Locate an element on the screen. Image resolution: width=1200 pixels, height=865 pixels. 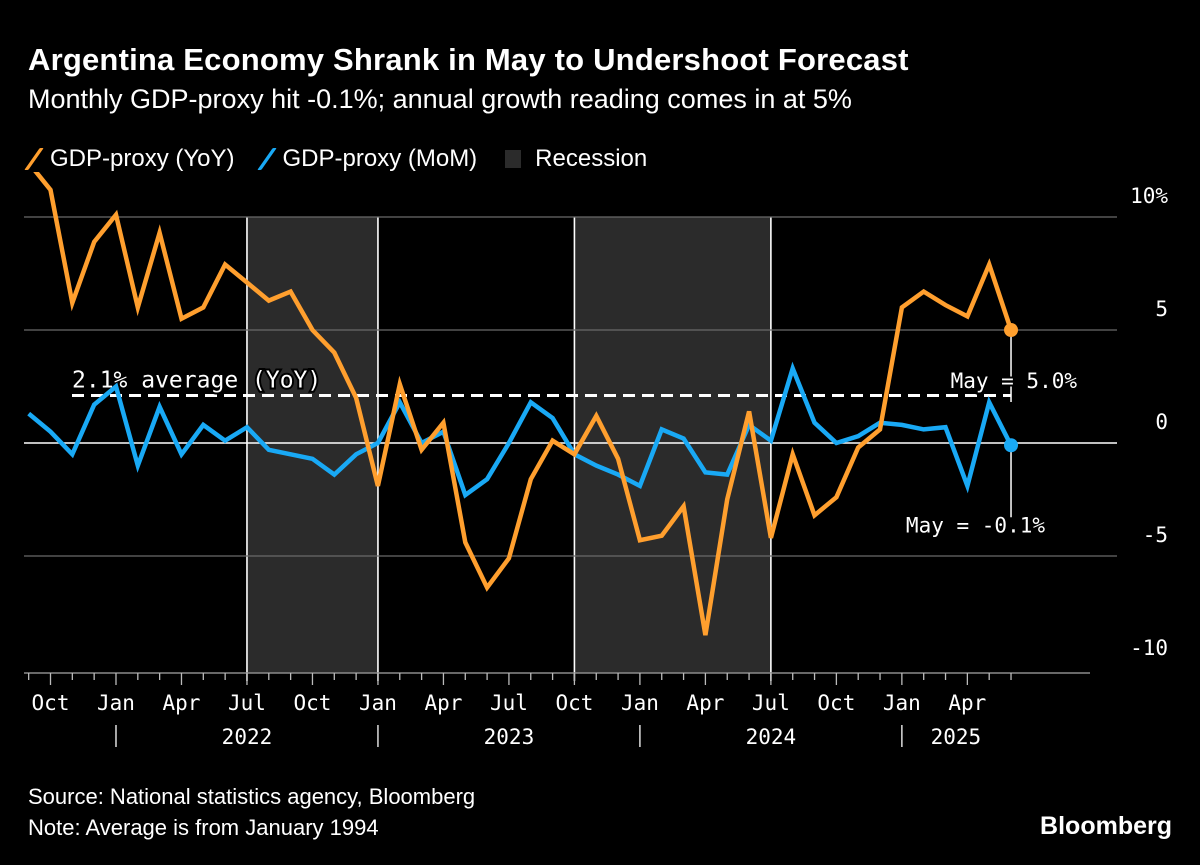
y-tick-label: -5 is located at coordinates (1155, 535).